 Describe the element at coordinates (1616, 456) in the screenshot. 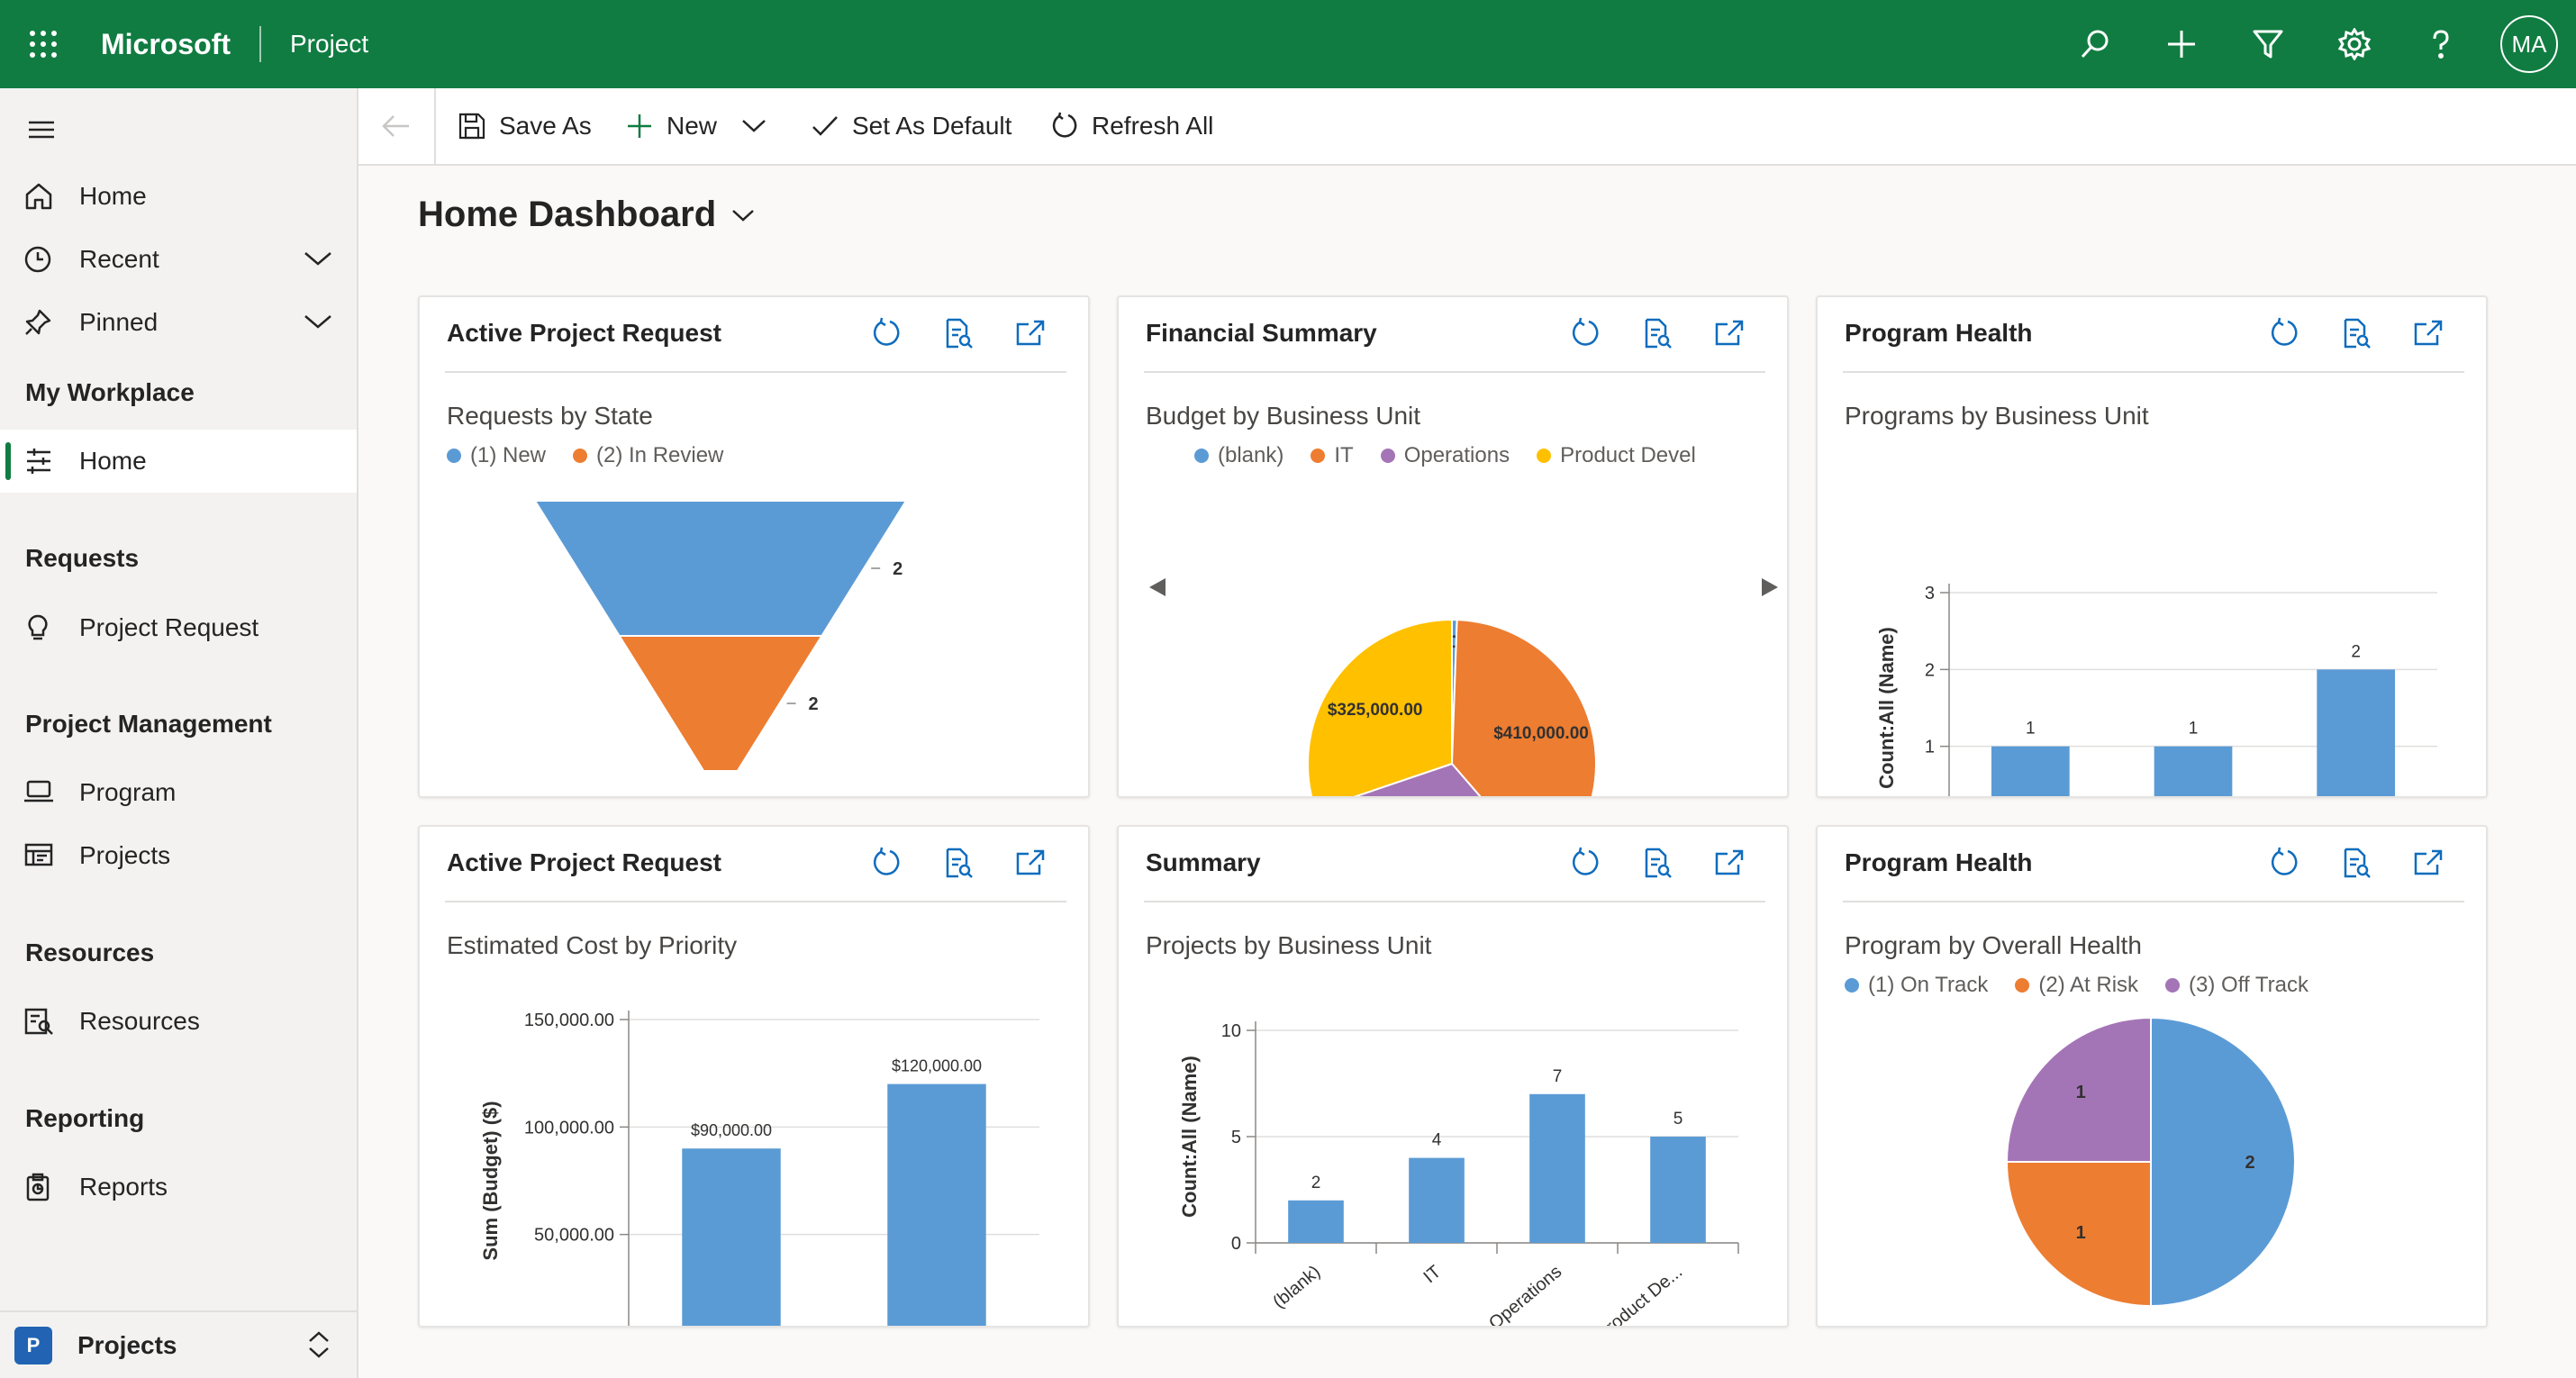

I see `legend-item: Product Devel` at that location.